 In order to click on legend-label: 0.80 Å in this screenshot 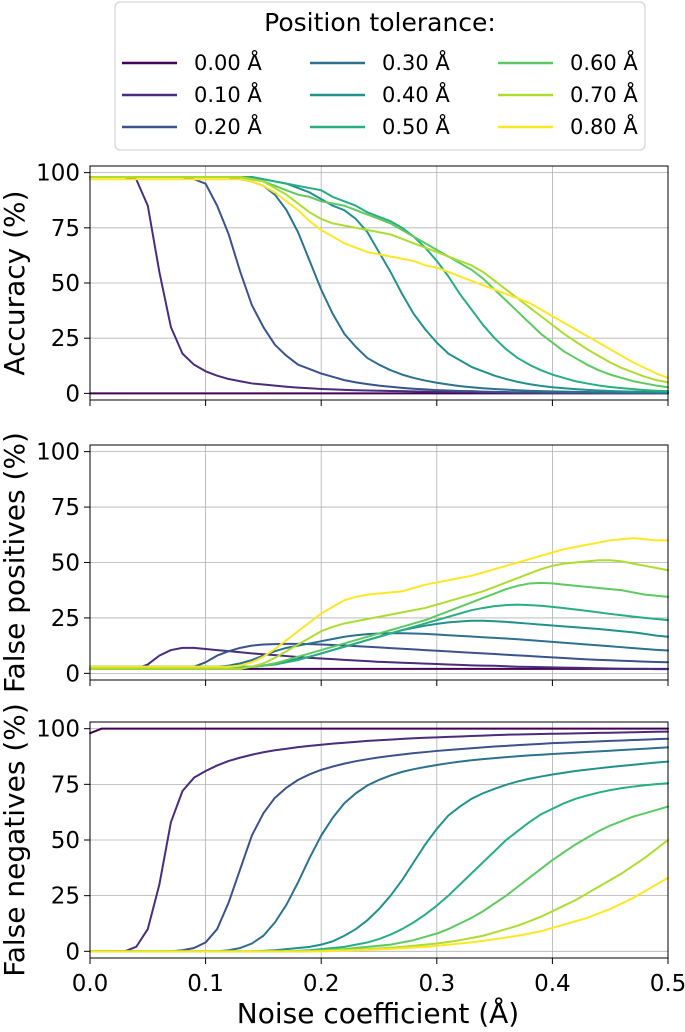, I will do `click(604, 126)`.